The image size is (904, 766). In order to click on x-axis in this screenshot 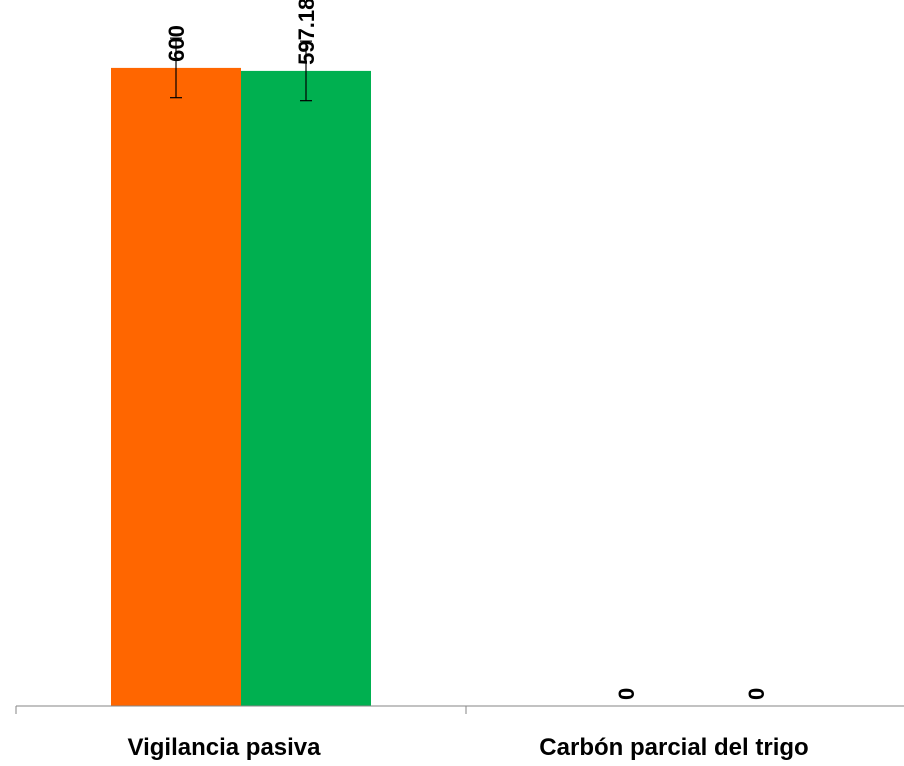, I will do `click(459, 709)`.